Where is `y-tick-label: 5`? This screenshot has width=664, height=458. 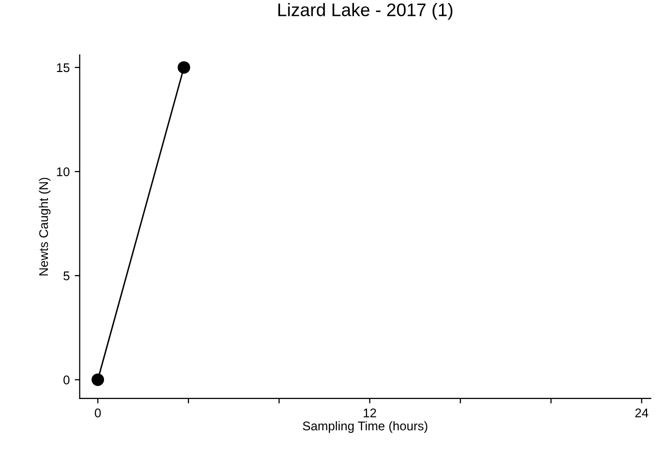
y-tick-label: 5 is located at coordinates (67, 276).